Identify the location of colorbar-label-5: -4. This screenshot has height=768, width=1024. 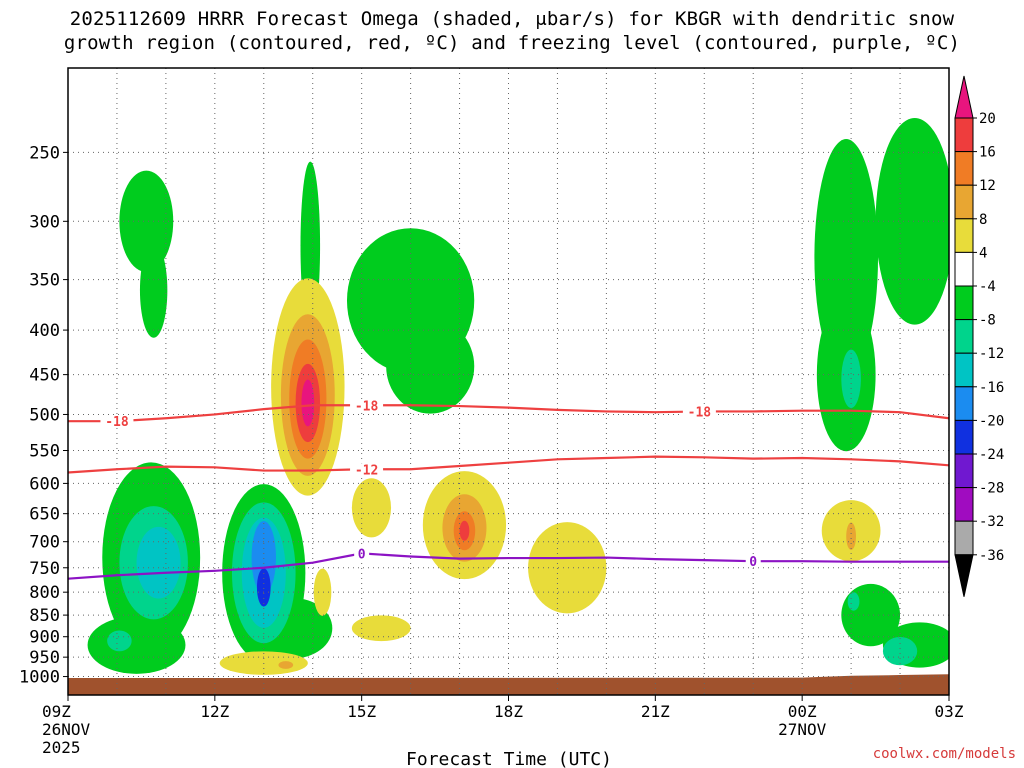
(987, 287).